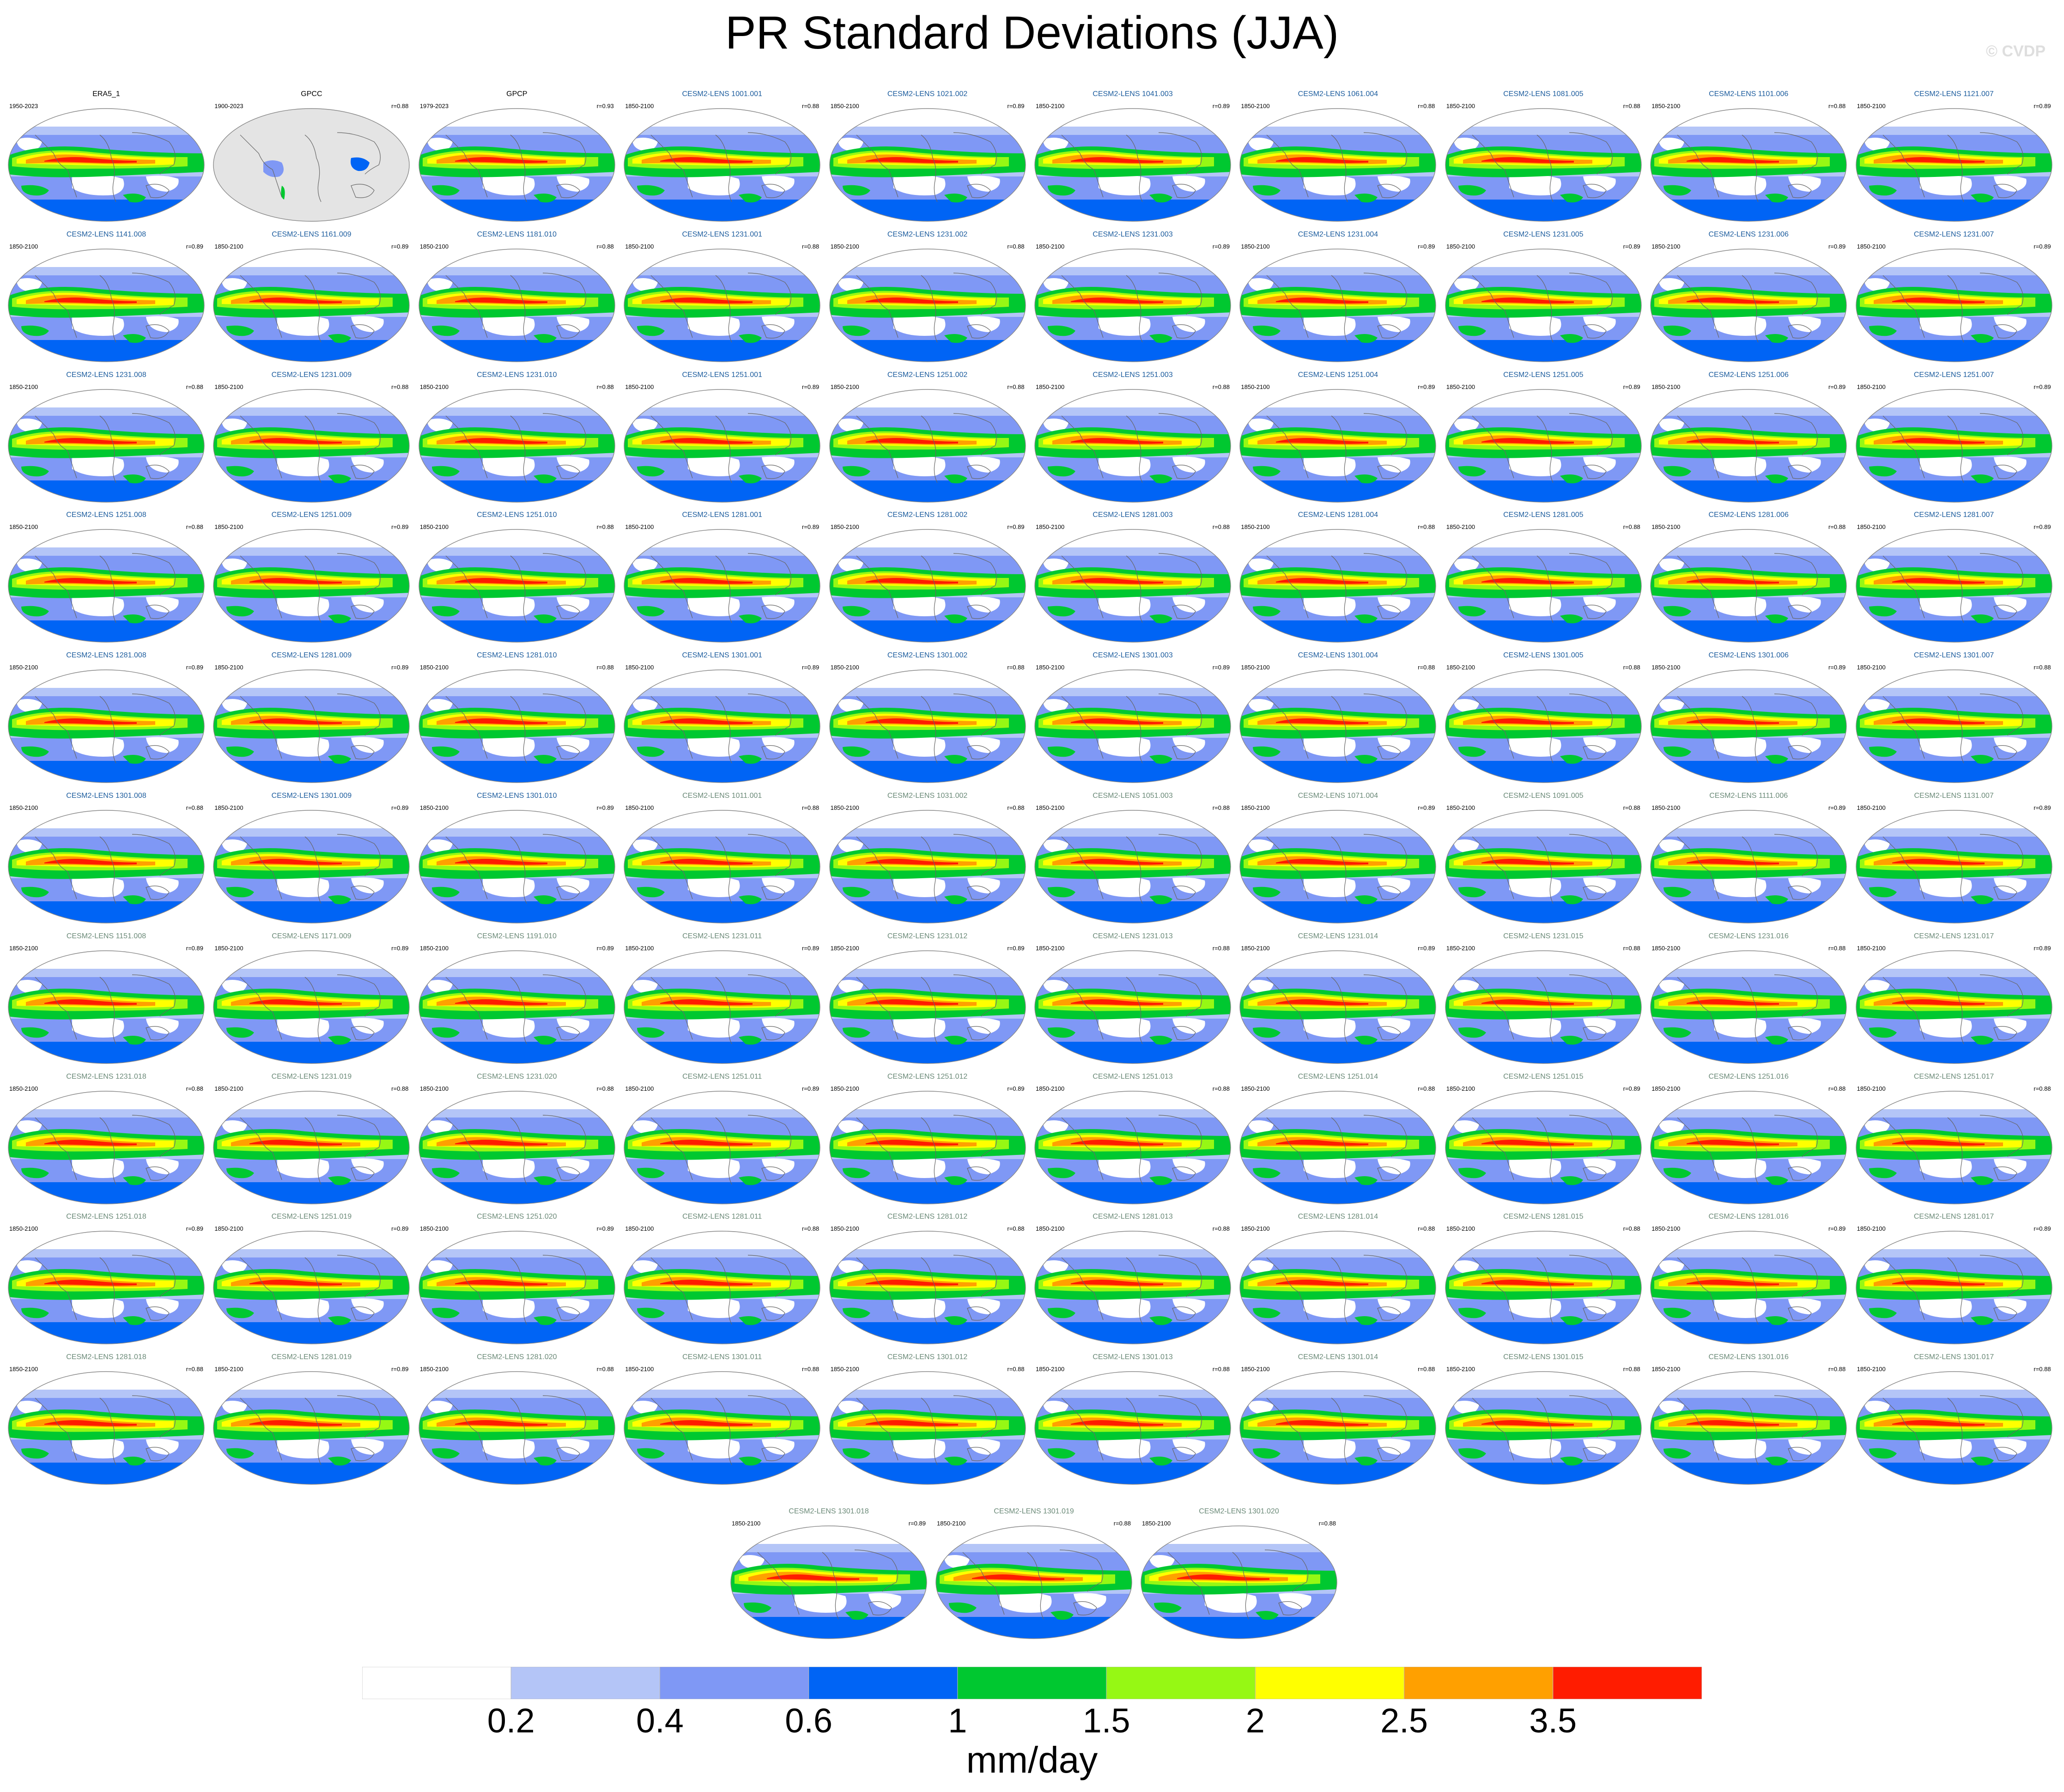 This screenshot has height=1792, width=2064. Describe the element at coordinates (927, 1357) in the screenshot. I see `panel-title: CESM2-LENS 1301.012` at that location.